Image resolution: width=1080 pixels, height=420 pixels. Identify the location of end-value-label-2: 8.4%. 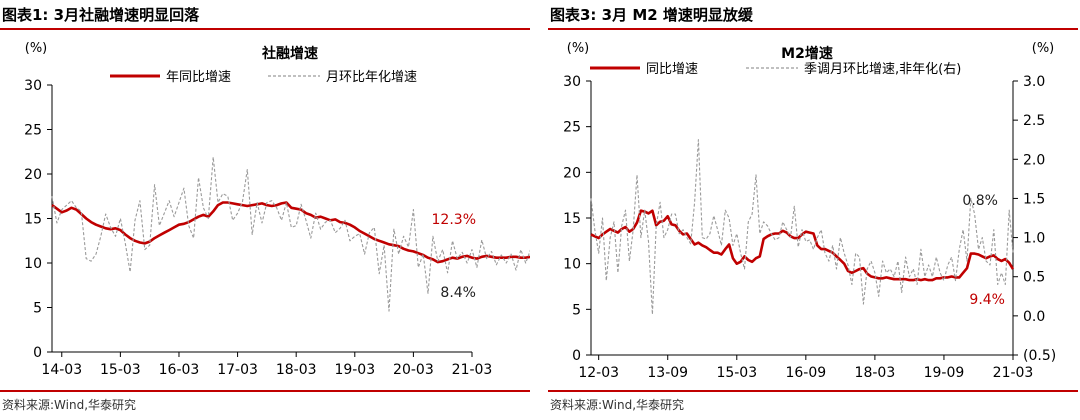
(458, 293).